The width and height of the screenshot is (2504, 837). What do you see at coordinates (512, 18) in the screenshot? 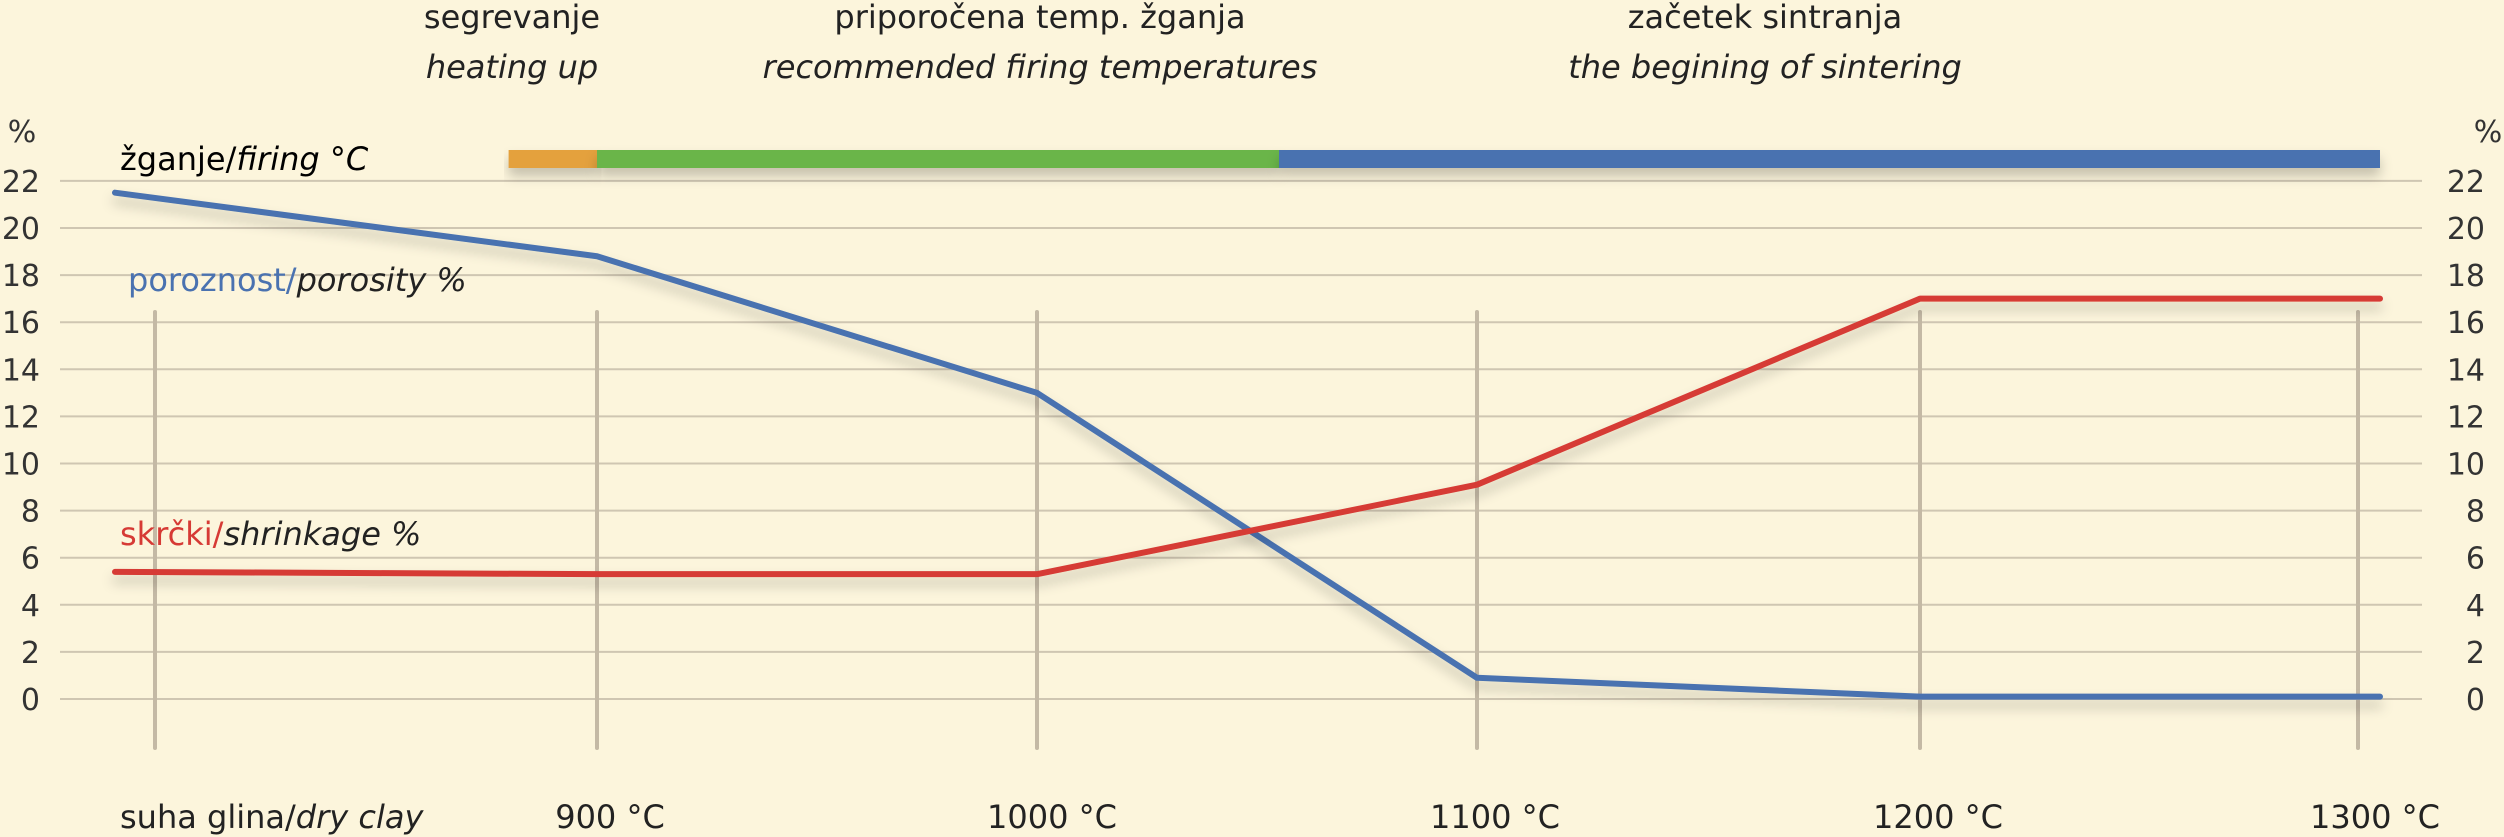
I see `phase-title: segrevanje` at bounding box center [512, 18].